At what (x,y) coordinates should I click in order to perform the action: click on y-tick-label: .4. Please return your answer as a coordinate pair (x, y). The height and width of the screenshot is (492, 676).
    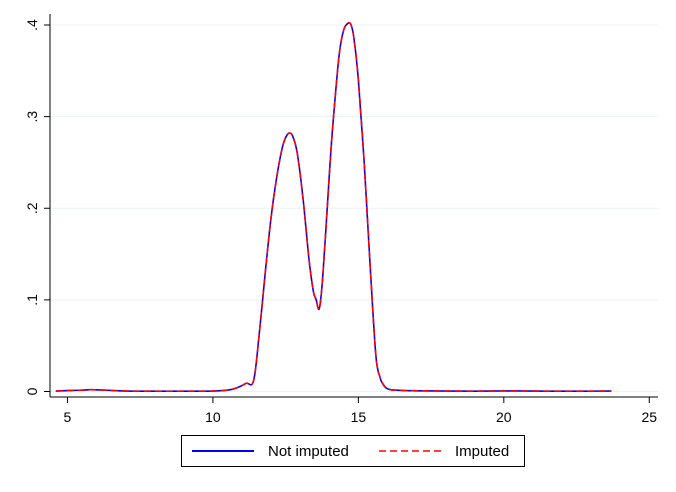
    Looking at the image, I should click on (32, 25).